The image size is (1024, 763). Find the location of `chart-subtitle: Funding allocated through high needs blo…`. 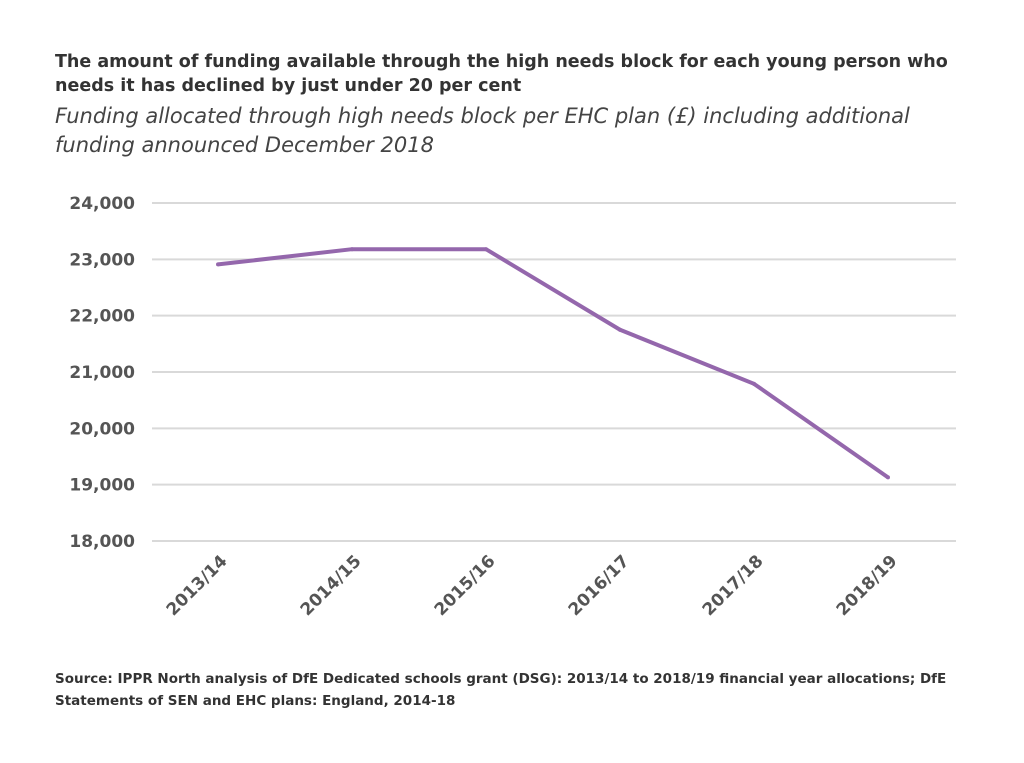

chart-subtitle: Funding allocated through high needs blo… is located at coordinates (482, 130).